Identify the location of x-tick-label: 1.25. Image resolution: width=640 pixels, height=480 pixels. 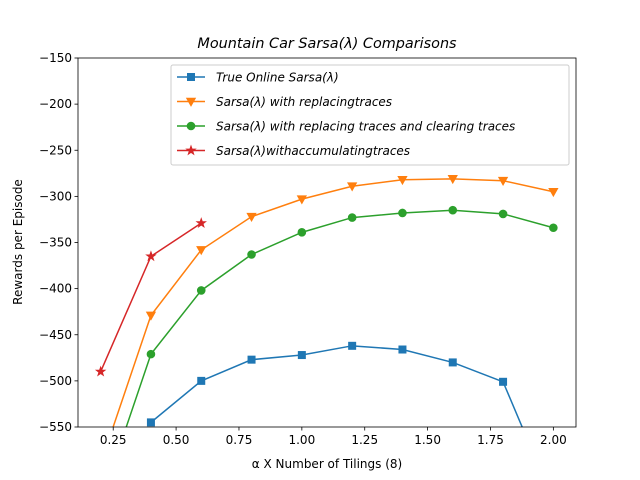
(364, 440).